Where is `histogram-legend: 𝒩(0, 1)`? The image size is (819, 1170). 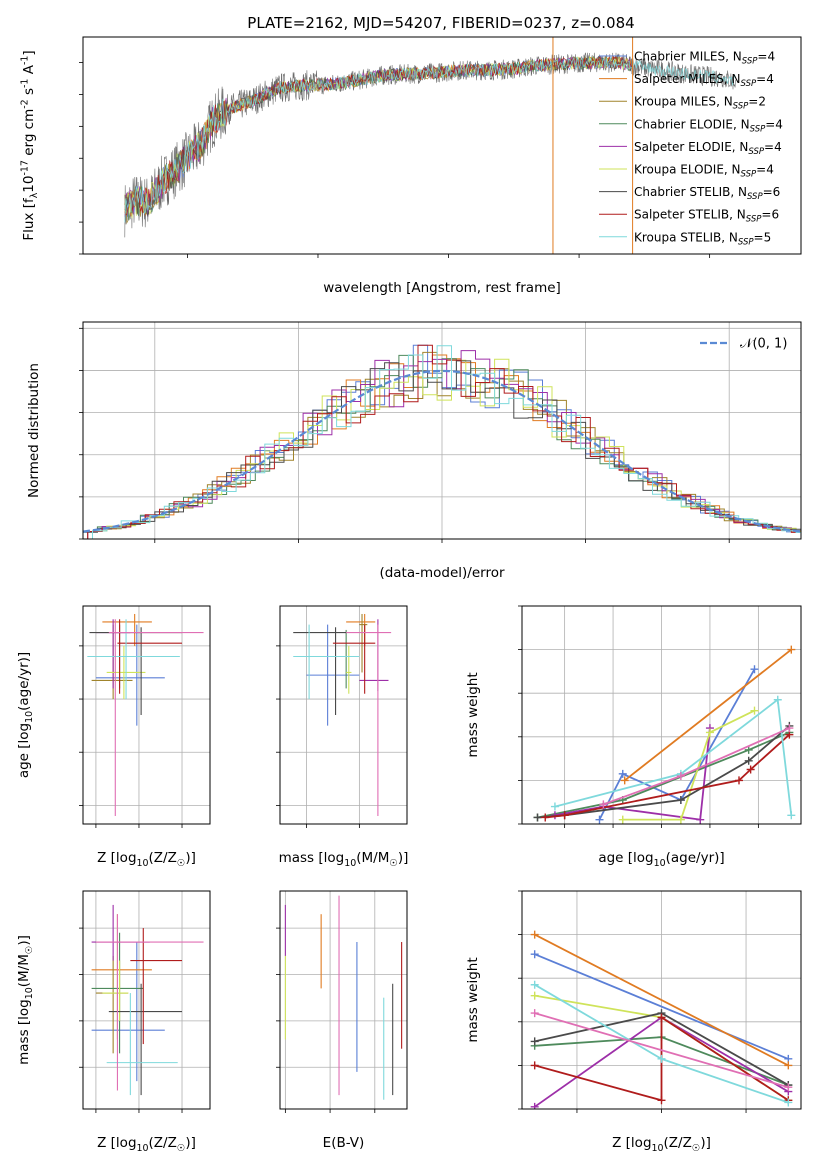 histogram-legend: 𝒩(0, 1) is located at coordinates (743, 344).